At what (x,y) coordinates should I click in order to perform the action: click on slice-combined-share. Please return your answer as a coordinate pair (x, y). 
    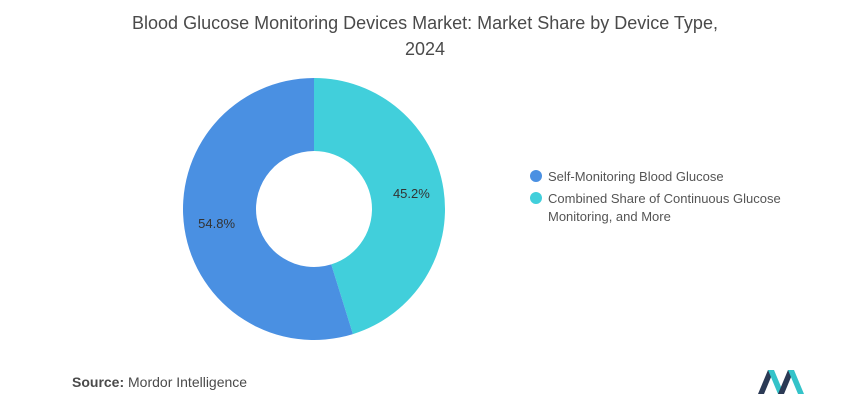
    Looking at the image, I should click on (380, 206).